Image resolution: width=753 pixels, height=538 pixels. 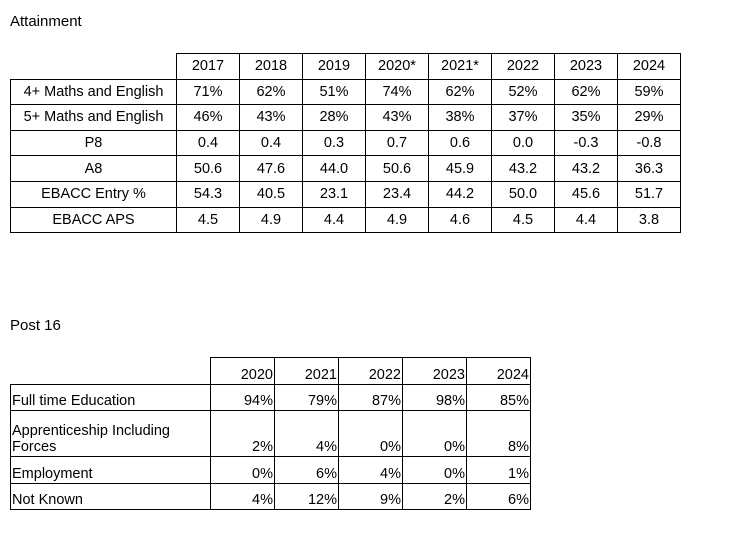 I want to click on row-label: Apprenticeship Including Forces, so click(x=110, y=434).